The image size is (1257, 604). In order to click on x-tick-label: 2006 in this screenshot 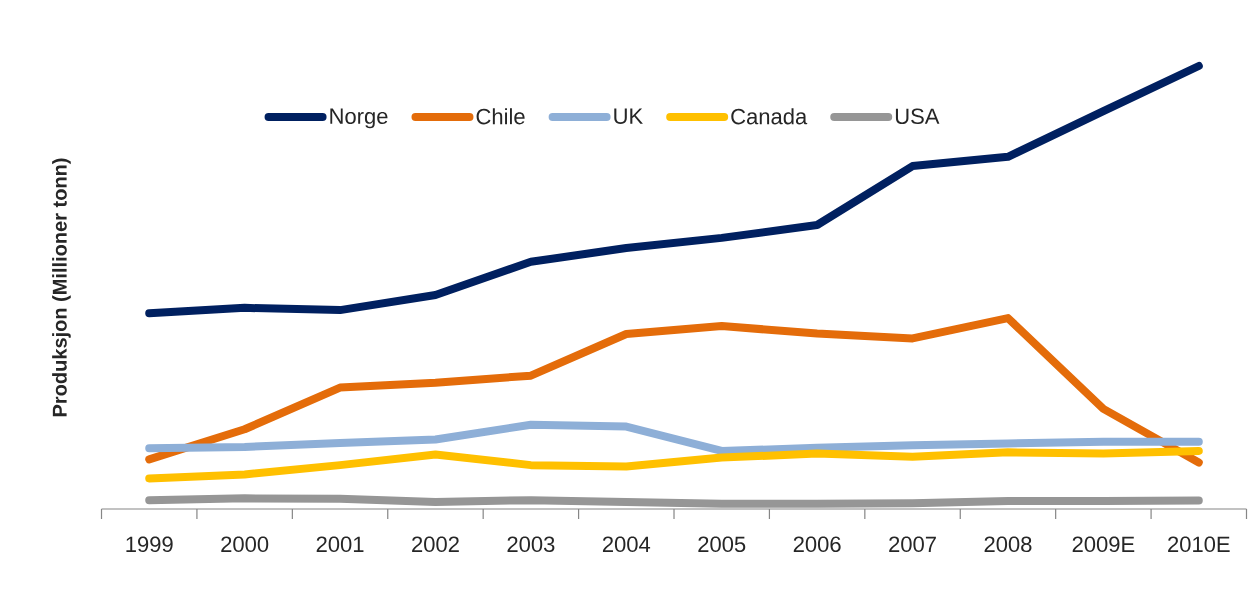, I will do `click(817, 544)`.